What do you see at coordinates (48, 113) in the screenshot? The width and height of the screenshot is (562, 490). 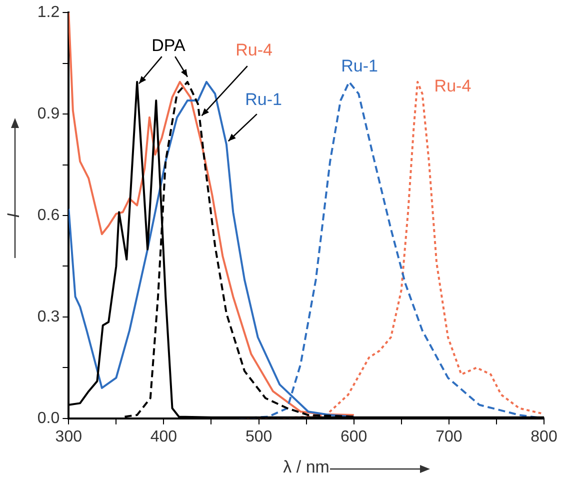 I see `y-tick-label: 0.9` at bounding box center [48, 113].